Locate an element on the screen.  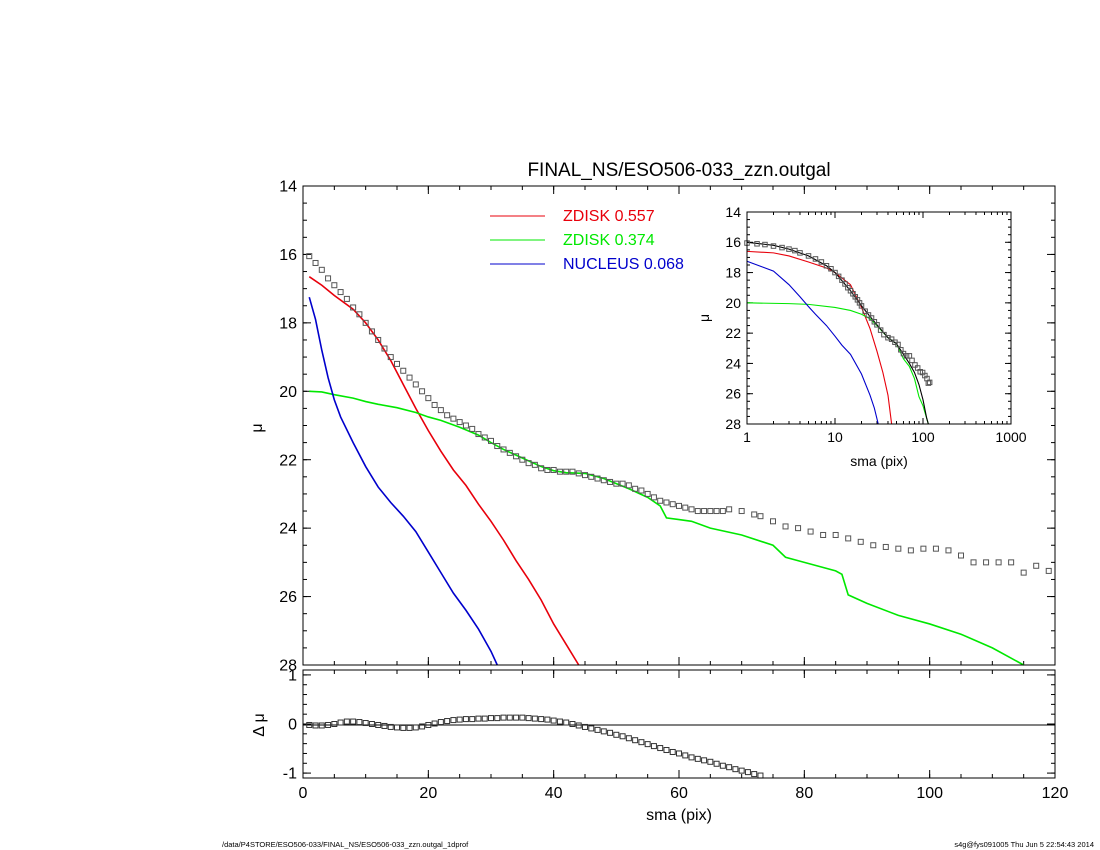
y-tick-label: 20 is located at coordinates (288, 392).